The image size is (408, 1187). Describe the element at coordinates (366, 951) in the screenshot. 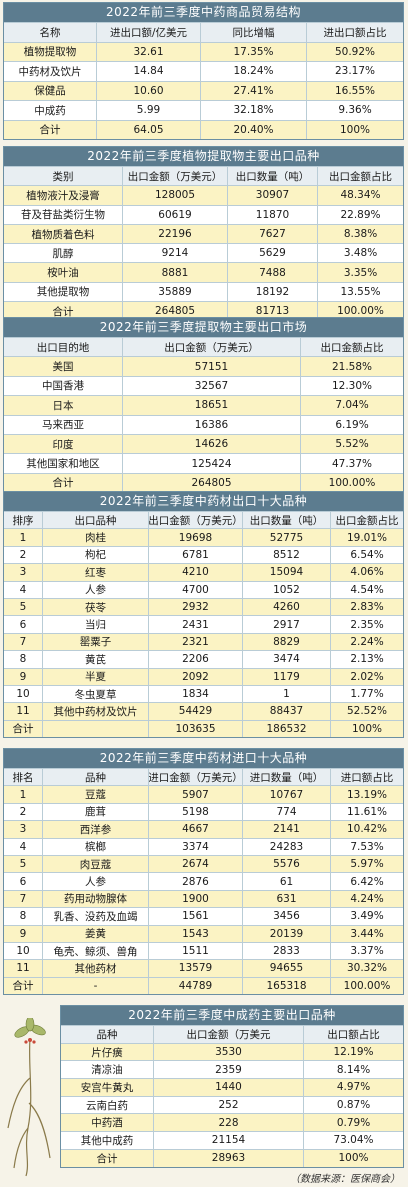

I see `table-cell: 3.37%` at that location.